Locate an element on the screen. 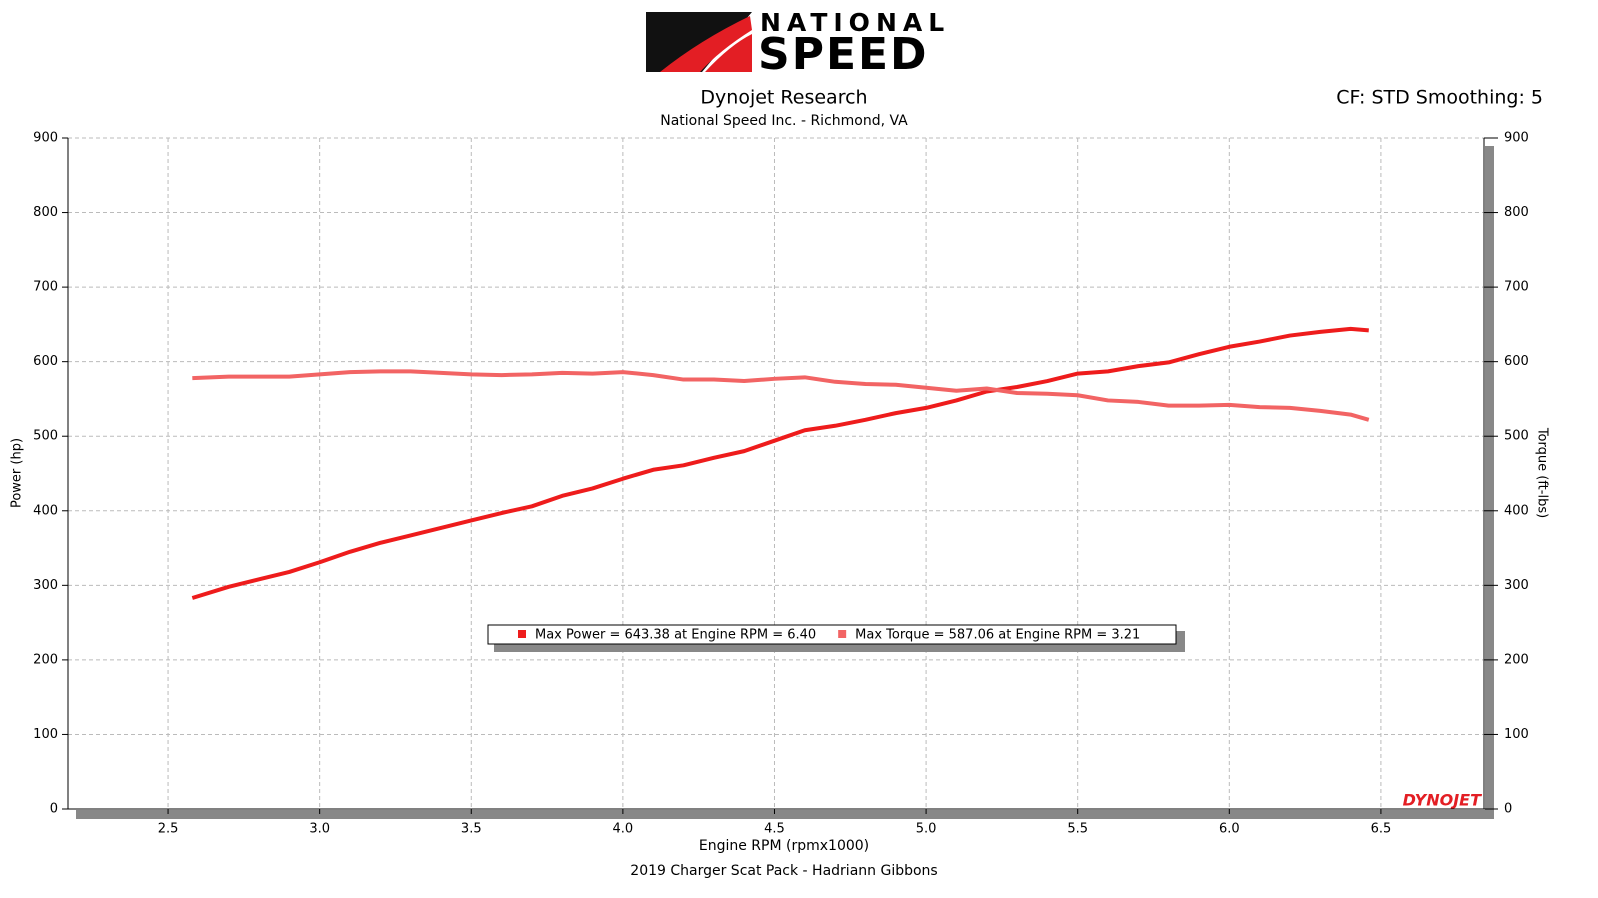  x-tick-label: 3.5 is located at coordinates (471, 829).